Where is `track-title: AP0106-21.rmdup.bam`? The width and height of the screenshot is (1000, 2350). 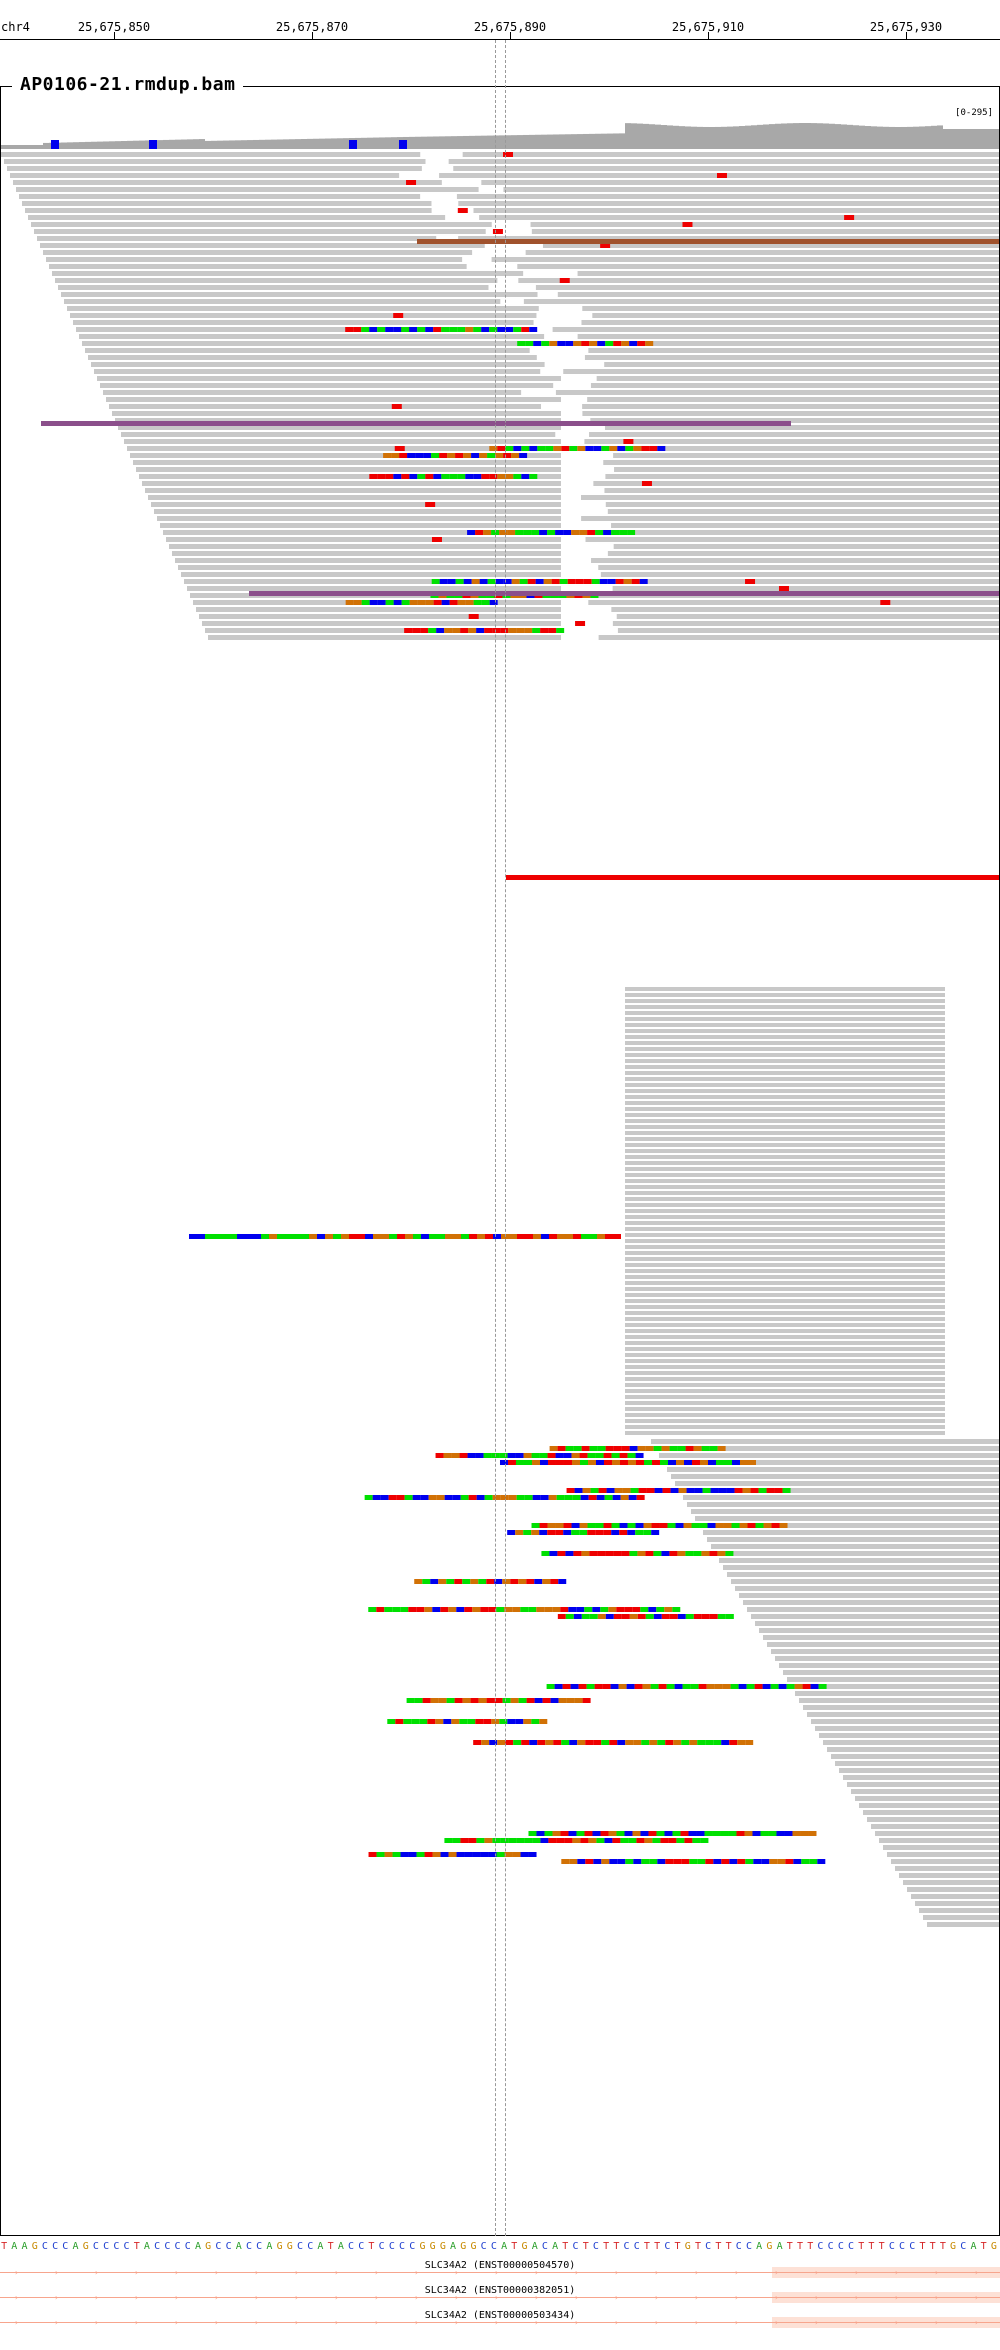 track-title: AP0106-21.rmdup.bam is located at coordinates (128, 84).